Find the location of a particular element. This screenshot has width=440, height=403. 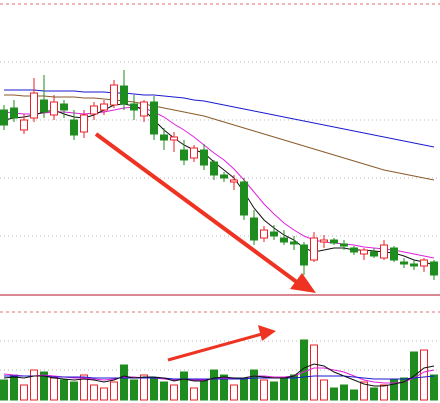

arrow-line is located at coordinates (215, 347).